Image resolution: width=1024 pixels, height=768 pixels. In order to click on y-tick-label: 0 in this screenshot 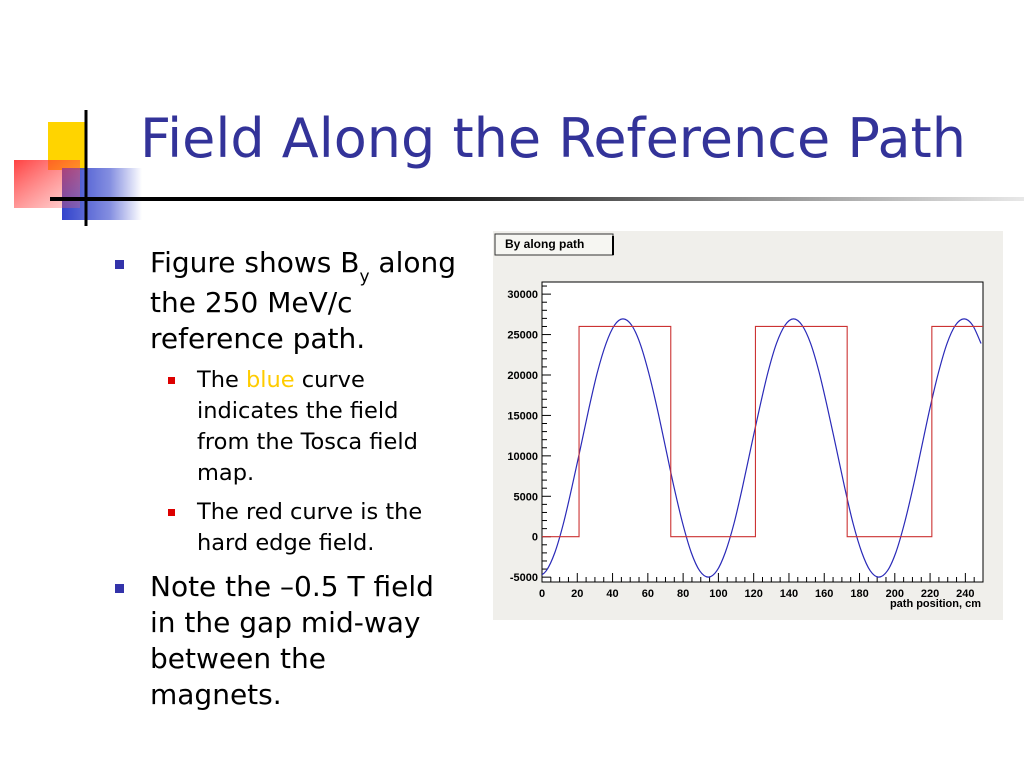, I will do `click(535, 538)`.